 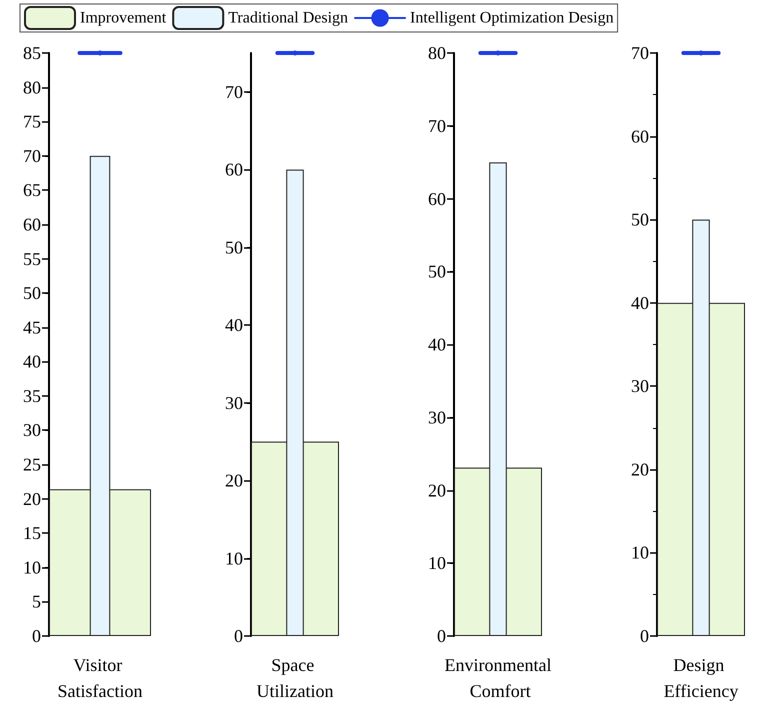 I want to click on y-tick-label: 15, so click(x=32, y=533).